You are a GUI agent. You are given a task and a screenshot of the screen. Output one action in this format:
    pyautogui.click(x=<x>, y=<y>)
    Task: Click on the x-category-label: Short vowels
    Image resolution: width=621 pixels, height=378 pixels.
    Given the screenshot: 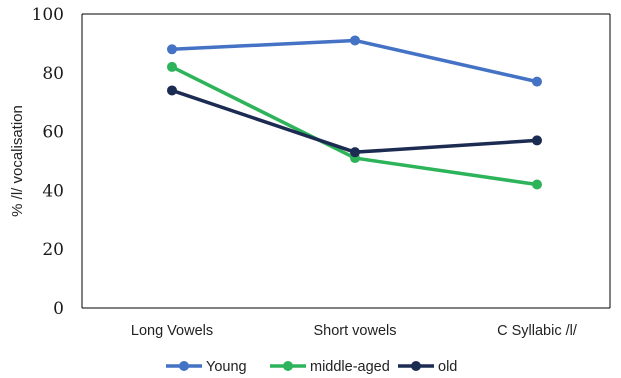 What is the action you would take?
    pyautogui.click(x=354, y=331)
    